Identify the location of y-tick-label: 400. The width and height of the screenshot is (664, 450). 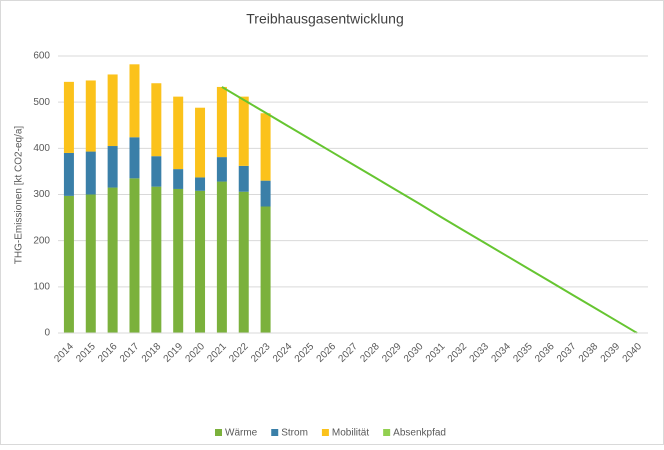
(41, 148).